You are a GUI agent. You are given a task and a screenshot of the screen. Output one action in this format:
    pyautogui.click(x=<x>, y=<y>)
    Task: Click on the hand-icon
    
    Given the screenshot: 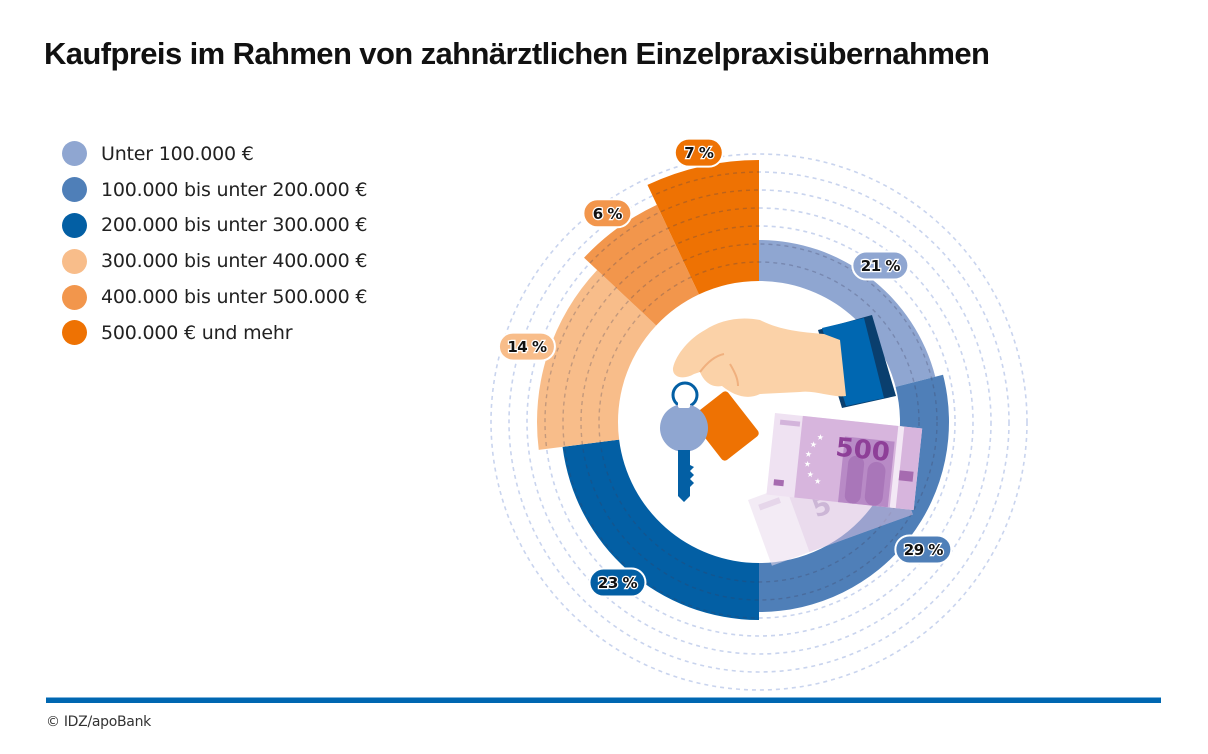 What is the action you would take?
    pyautogui.click(x=759, y=357)
    